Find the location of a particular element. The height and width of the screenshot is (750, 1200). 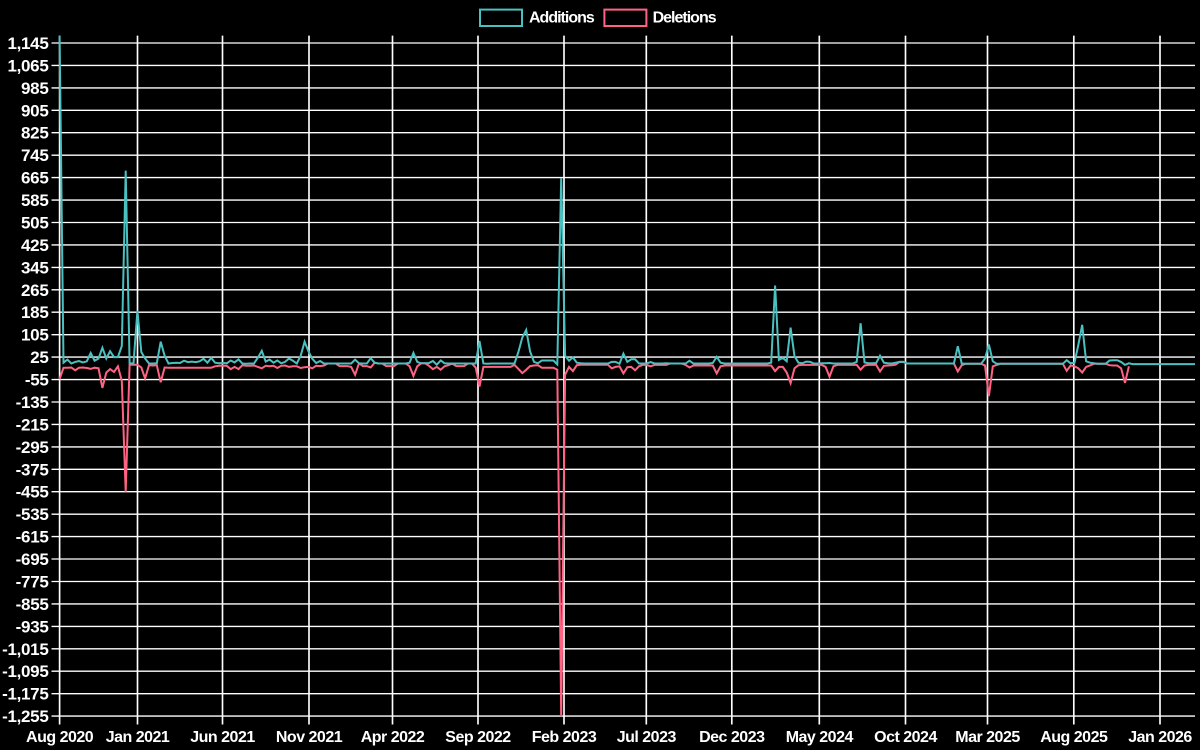

svg-text: Aug 2025 is located at coordinates (1074, 737).